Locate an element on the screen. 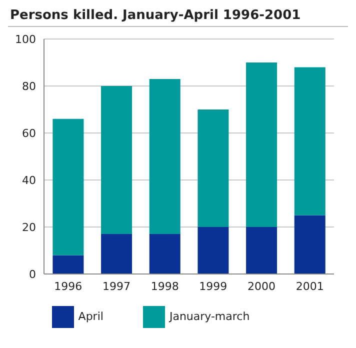 The width and height of the screenshot is (356, 348). x-tick-label: 1996 is located at coordinates (68, 286).